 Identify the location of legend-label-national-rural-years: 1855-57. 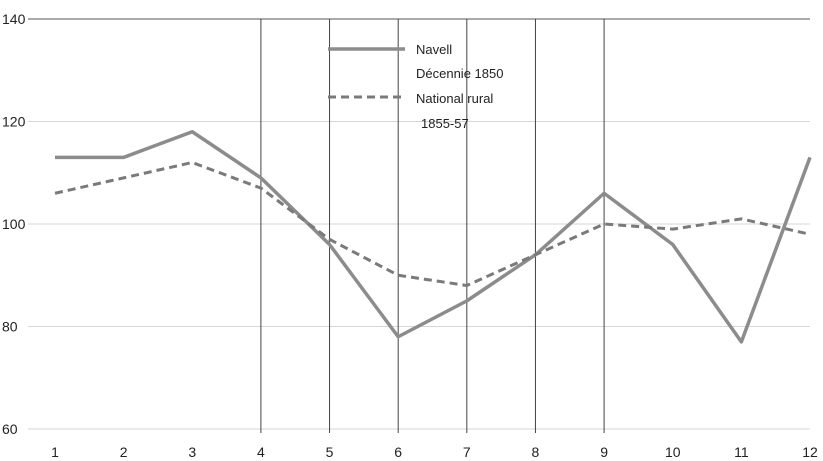
(445, 123).